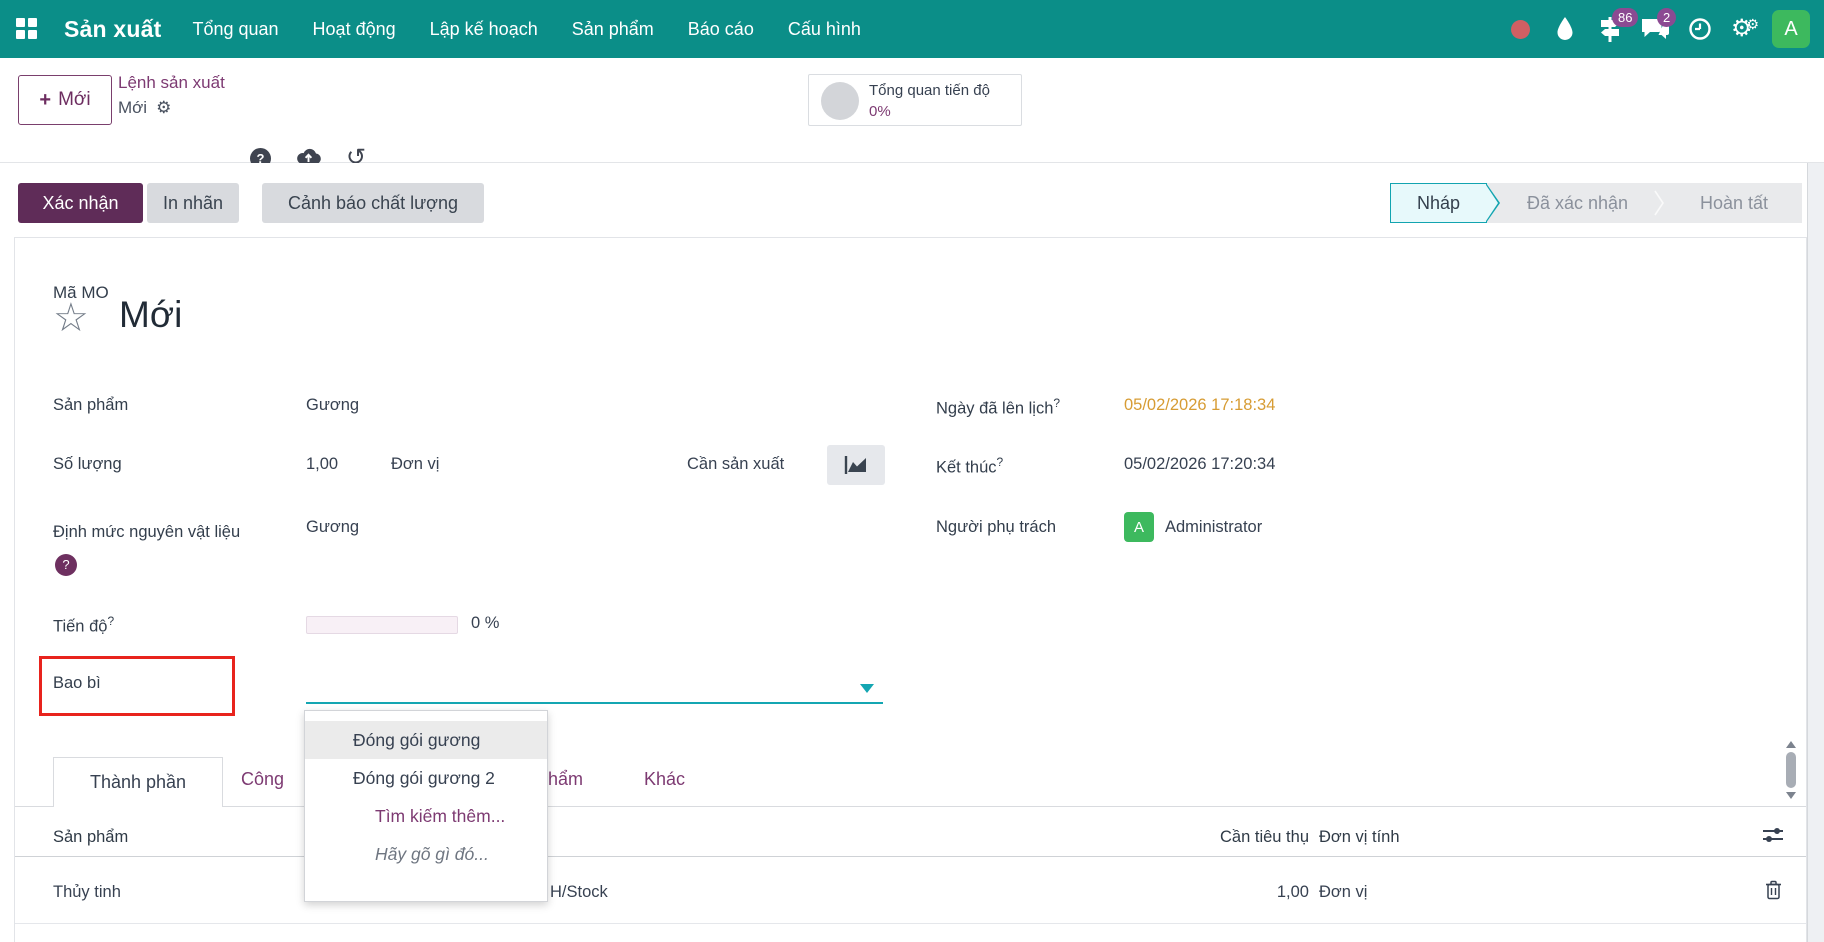  I want to click on end-date-value: 05/02/2026 17:20:34, so click(1200, 464).